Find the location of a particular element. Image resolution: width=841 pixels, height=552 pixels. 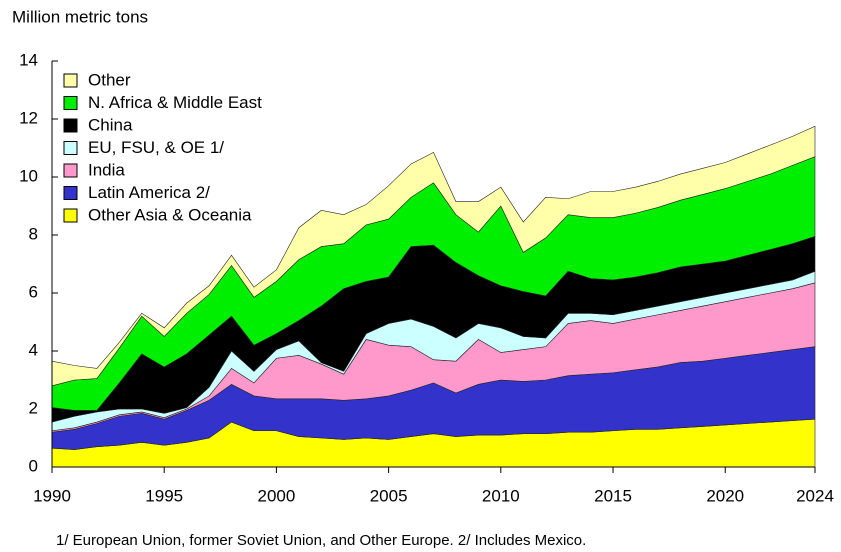

y-tick-label: 0 is located at coordinates (33, 465).